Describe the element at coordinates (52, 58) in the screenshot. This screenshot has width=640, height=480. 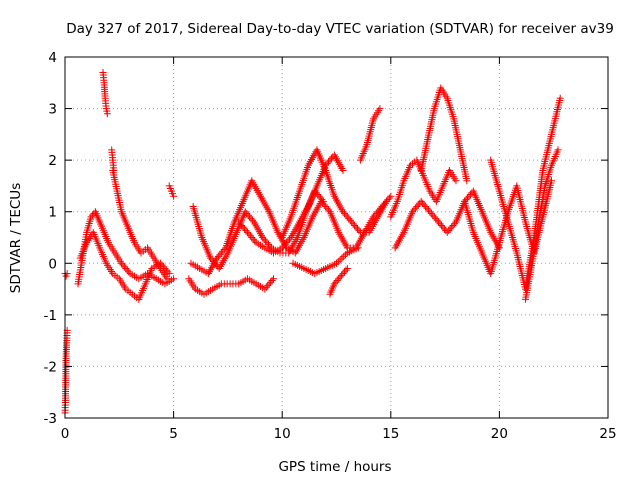
I see `y-tick-label: 4` at that location.